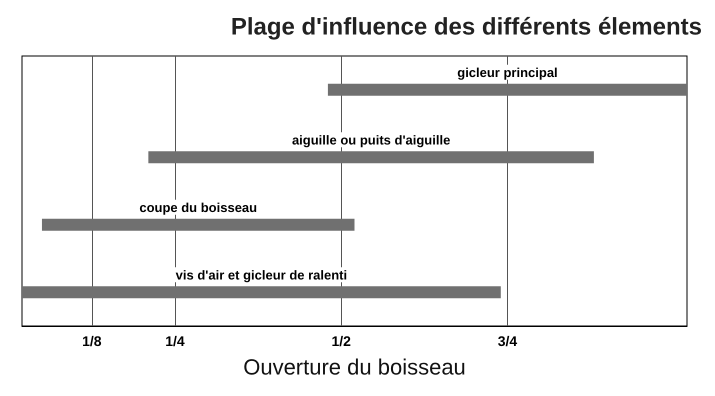 Image resolution: width=715 pixels, height=396 pixels. Describe the element at coordinates (92, 341) in the screenshot. I see `x-tick-label: 1/8` at that location.